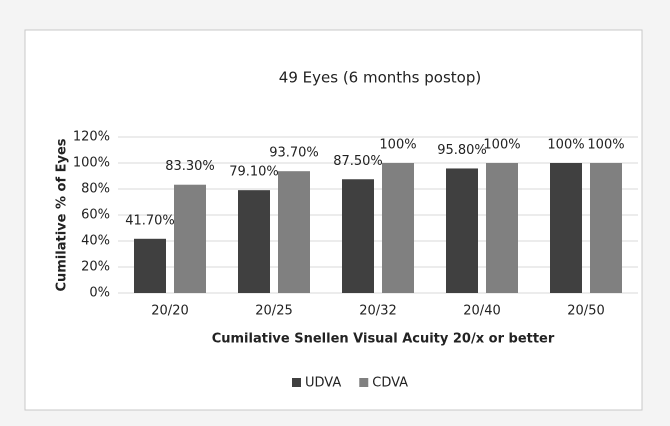 This screenshot has height=426, width=670. Describe the element at coordinates (377, 311) in the screenshot. I see `x-tick-label: 20/32` at that location.